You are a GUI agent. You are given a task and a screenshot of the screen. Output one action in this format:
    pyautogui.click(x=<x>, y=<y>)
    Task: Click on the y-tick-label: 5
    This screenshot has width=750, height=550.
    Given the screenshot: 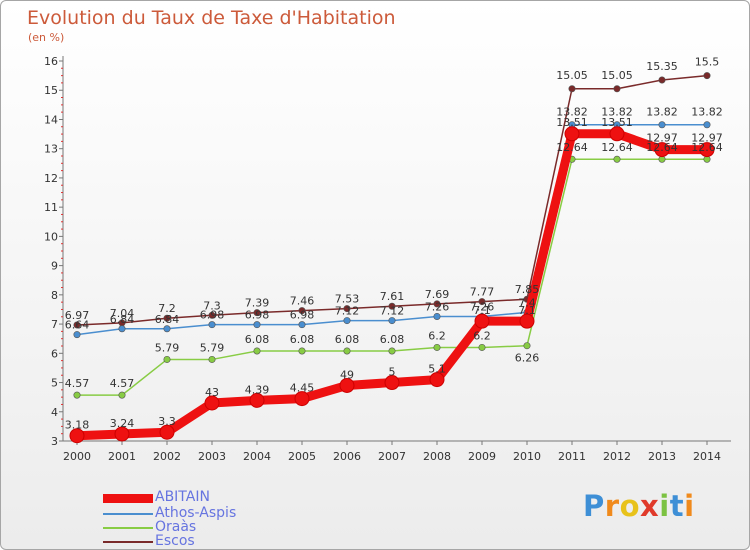 What is the action you would take?
    pyautogui.click(x=54, y=383)
    